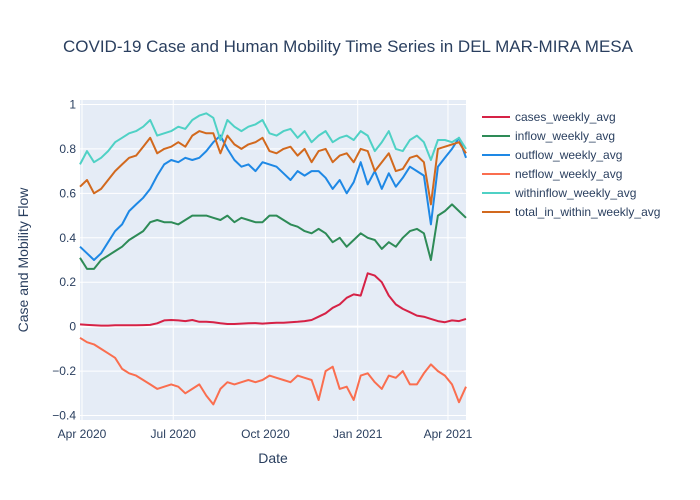 This screenshot has width=700, height=500. I want to click on series-line-outflow_weekly_avg, so click(273, 197).